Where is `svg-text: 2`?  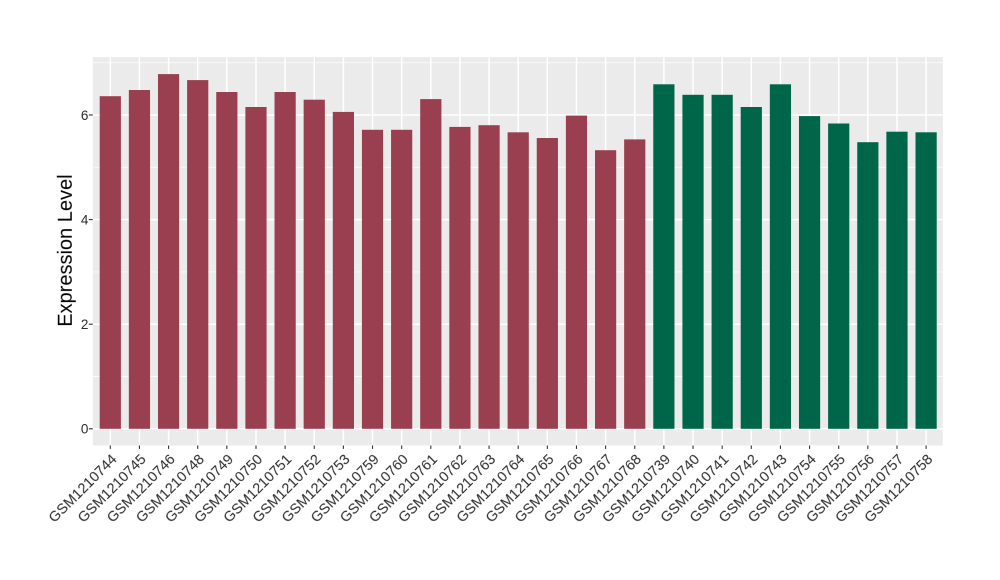
svg-text: 2 is located at coordinates (85, 324).